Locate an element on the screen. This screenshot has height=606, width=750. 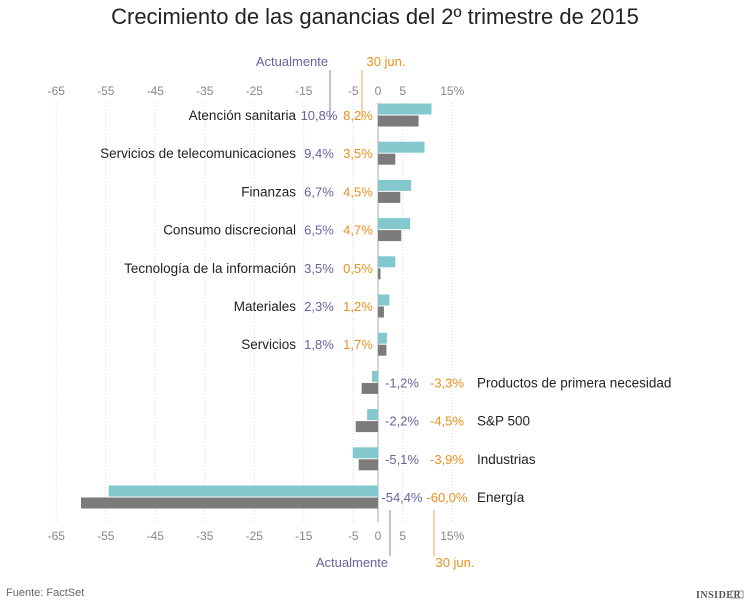
value-label-current: 10,8% is located at coordinates (319, 115).